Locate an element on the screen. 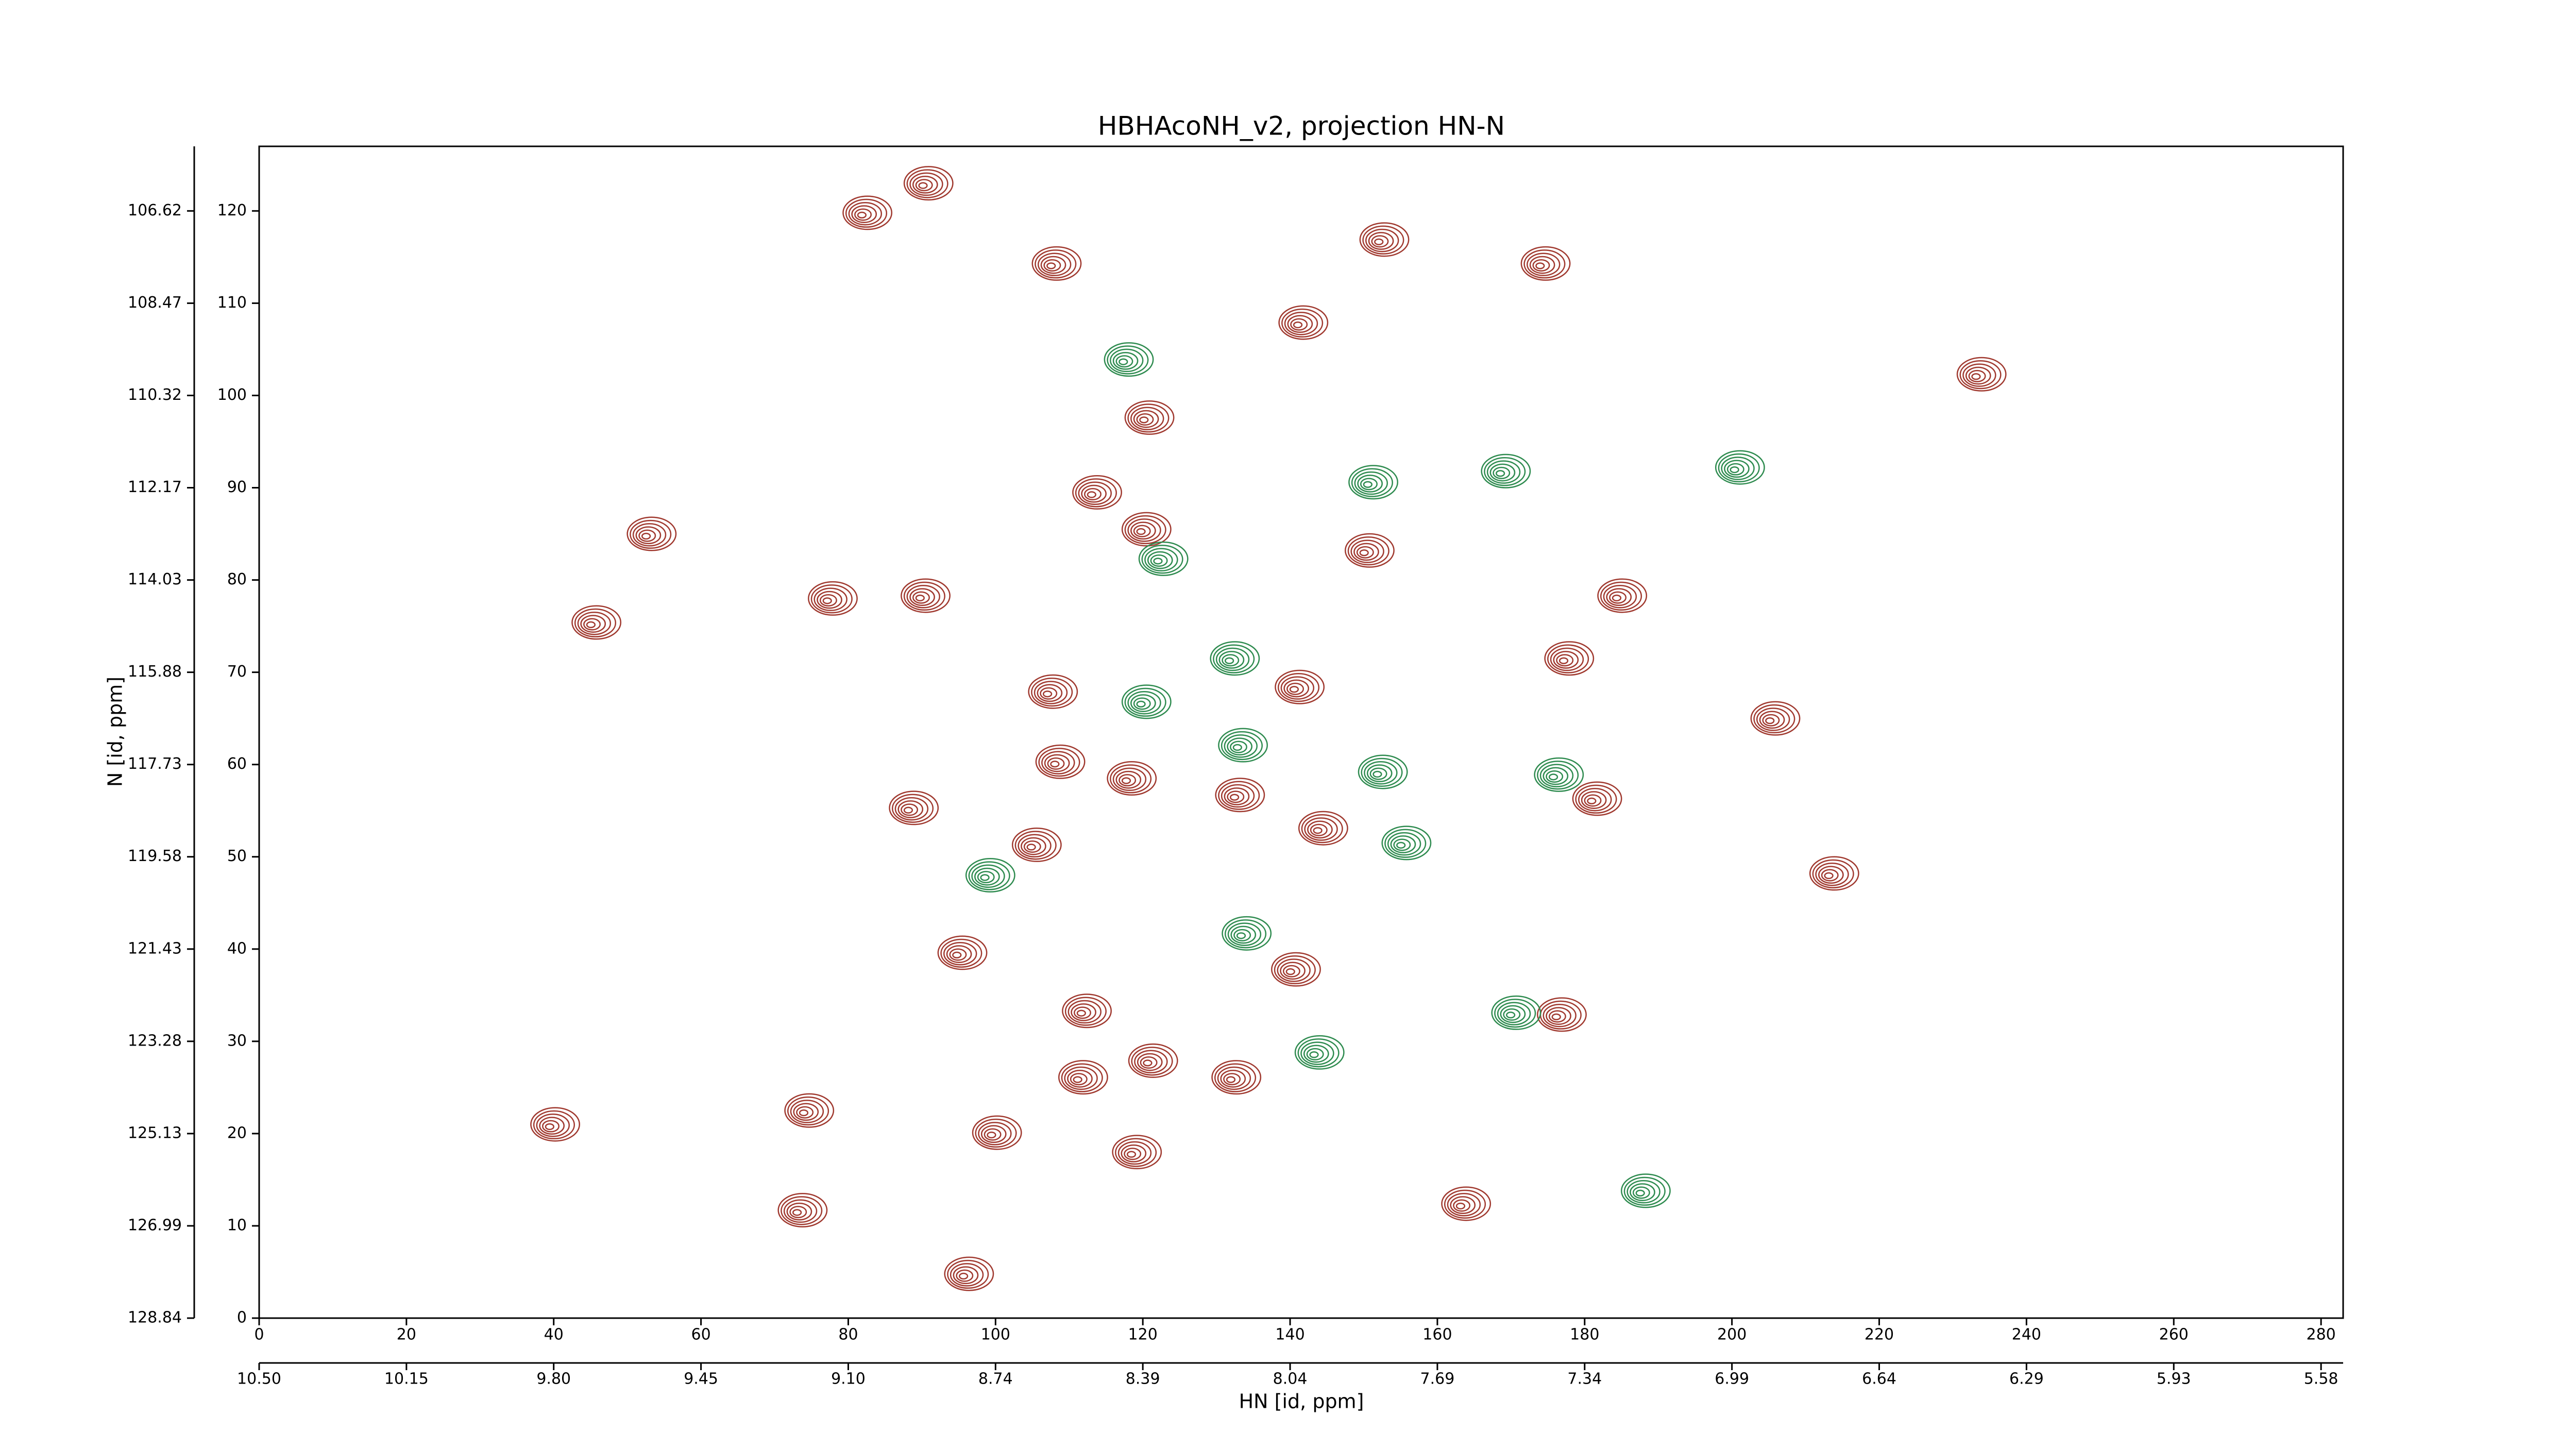 The width and height of the screenshot is (2576, 1449). y2-tick-label: 128.84 is located at coordinates (155, 1318).